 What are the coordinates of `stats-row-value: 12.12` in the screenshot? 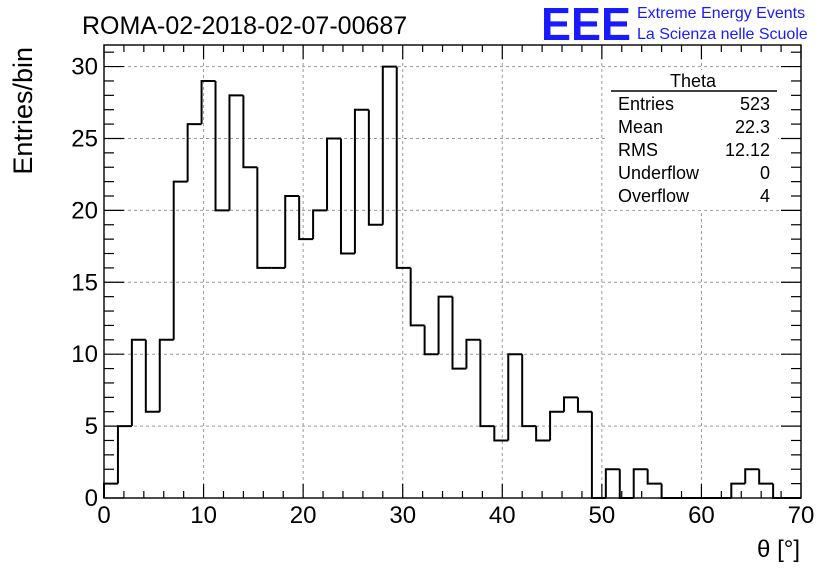 It's located at (747, 150).